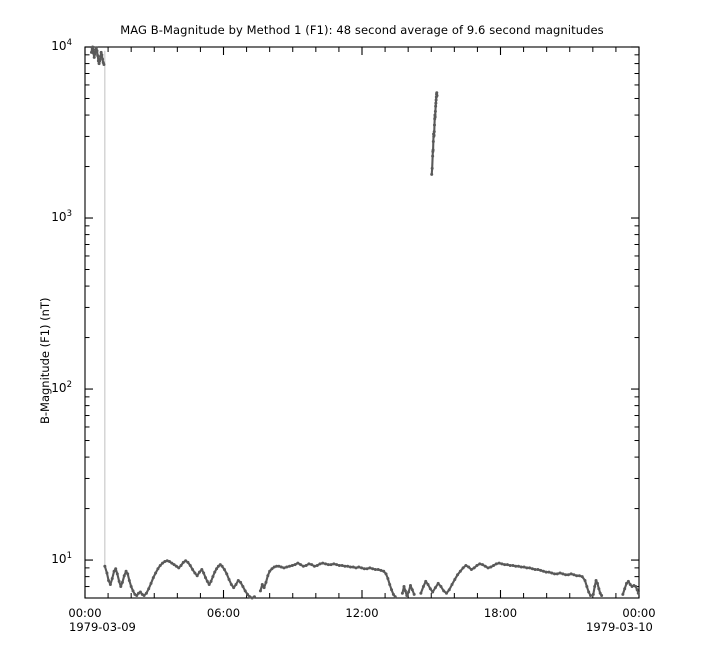  Describe the element at coordinates (179, 579) in the screenshot. I see `series-line` at that location.